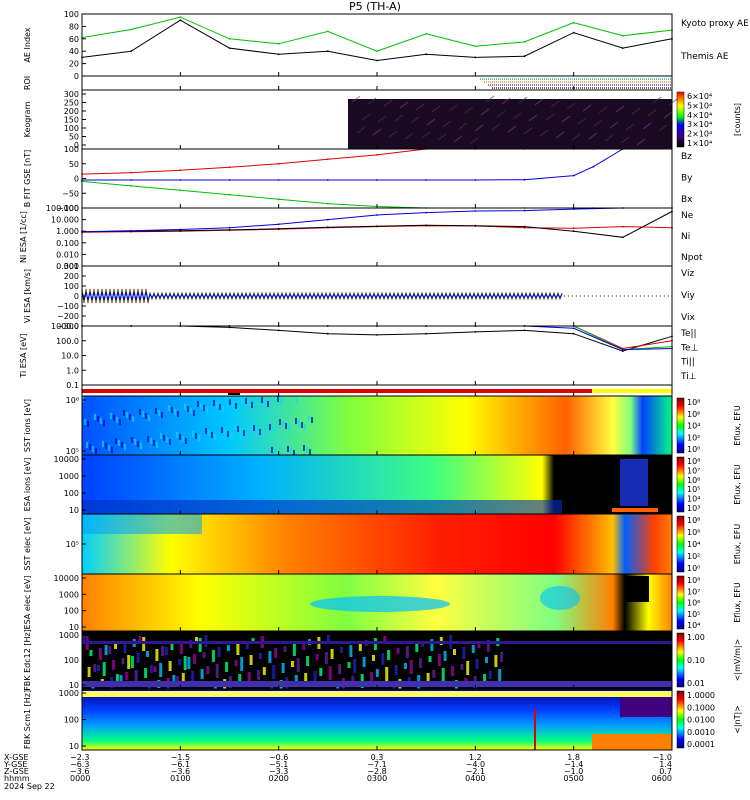  I want to click on temp-ylabel: Ti ESA [eV], so click(23, 355).